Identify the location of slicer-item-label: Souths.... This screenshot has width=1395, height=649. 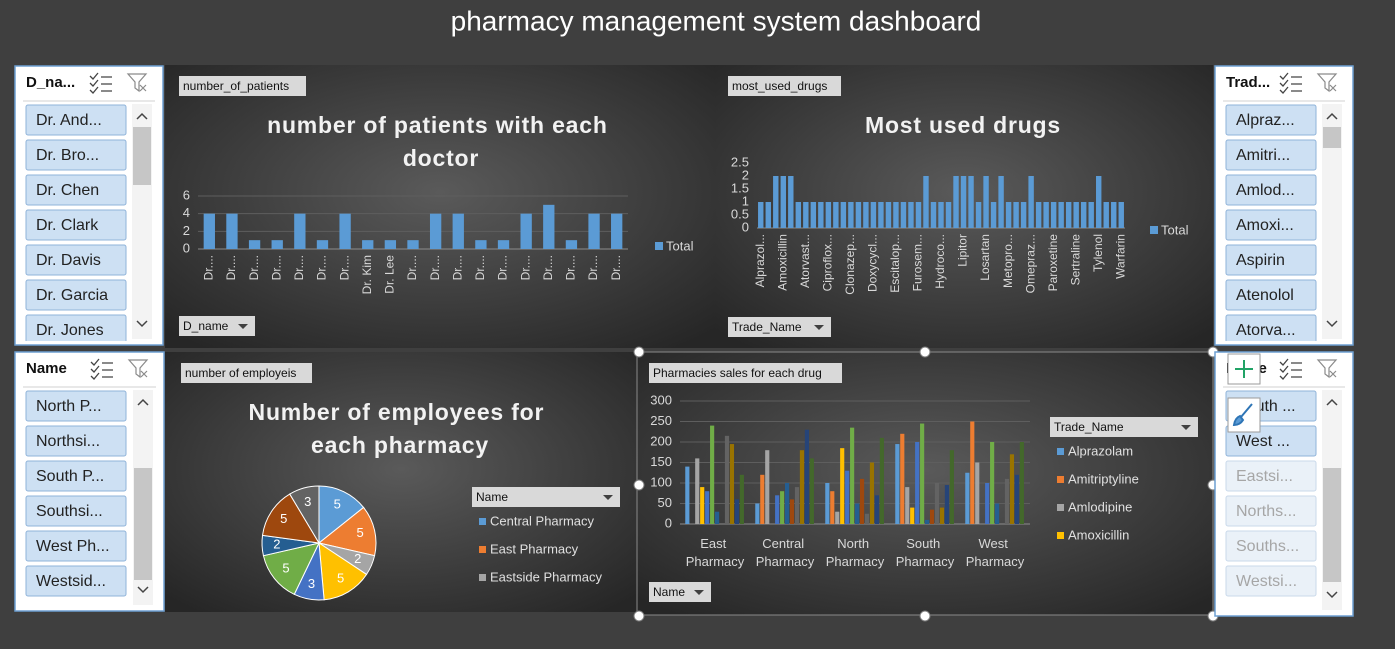
(1267, 546).